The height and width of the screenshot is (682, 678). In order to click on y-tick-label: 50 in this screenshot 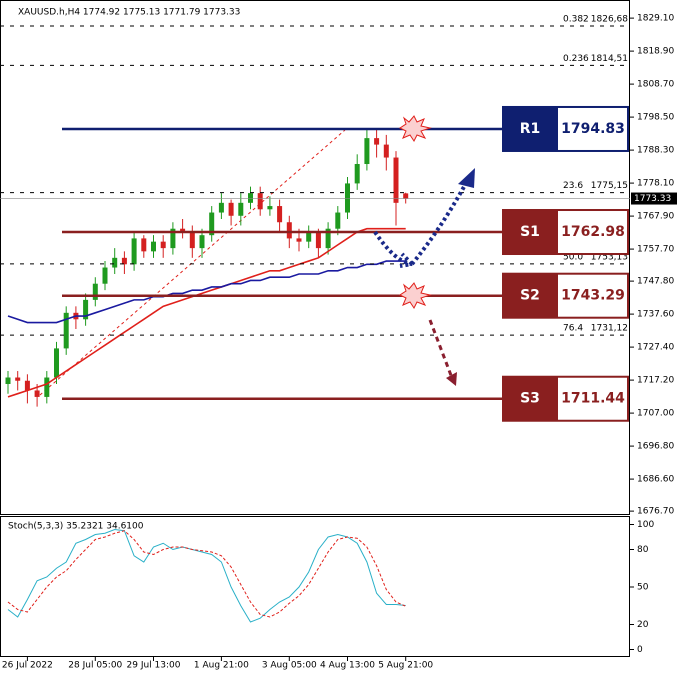, I will do `click(643, 588)`.